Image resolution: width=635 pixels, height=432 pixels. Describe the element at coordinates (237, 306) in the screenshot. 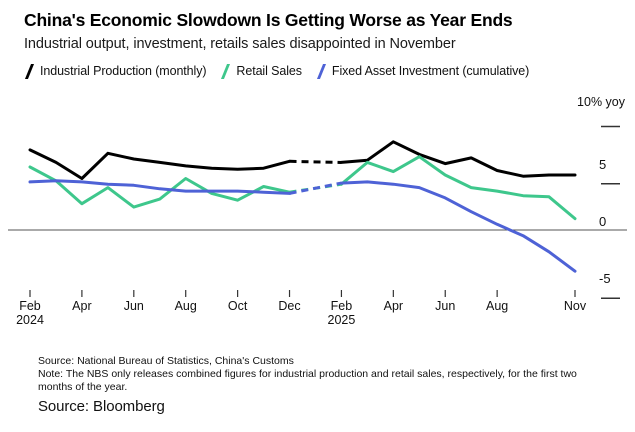

I see `x-axis-tick-label: Oct` at that location.